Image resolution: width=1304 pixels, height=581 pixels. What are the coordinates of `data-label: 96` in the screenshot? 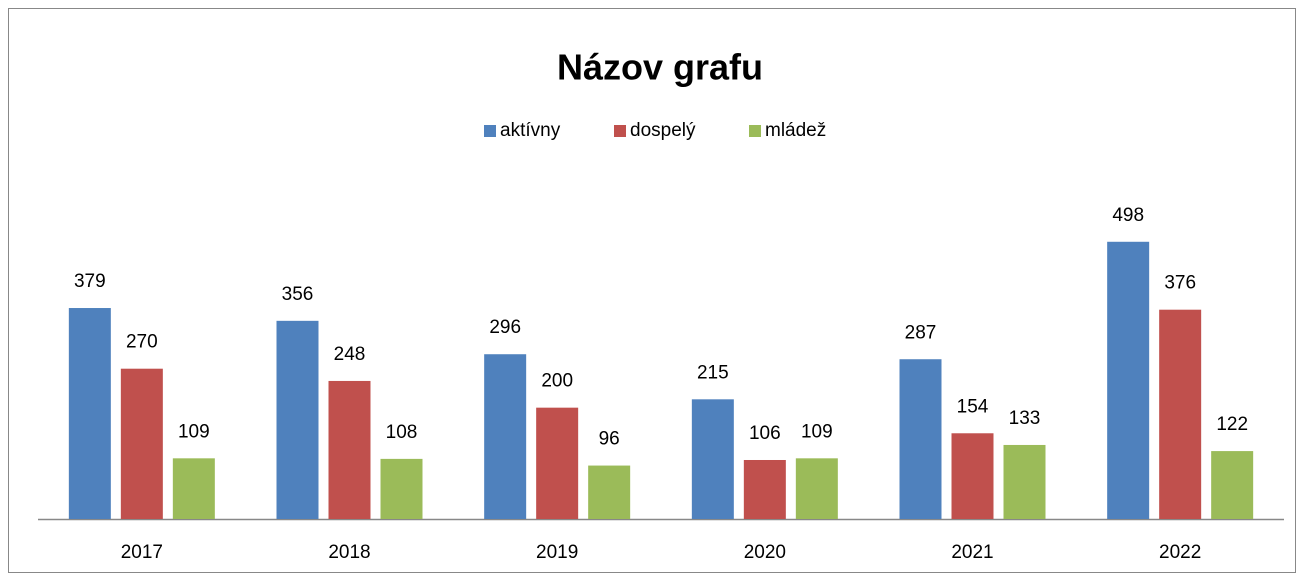 It's located at (609, 439).